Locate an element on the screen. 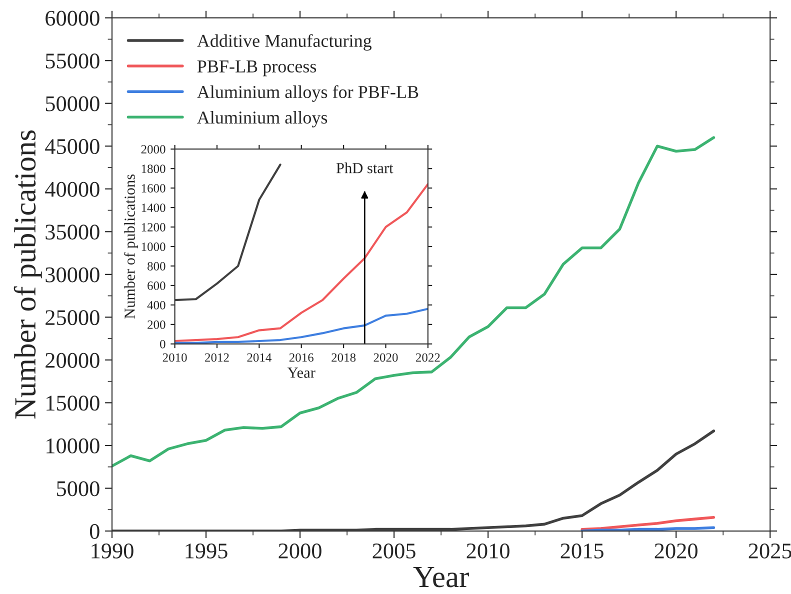  y-tick-label: 400 is located at coordinates (156, 305).